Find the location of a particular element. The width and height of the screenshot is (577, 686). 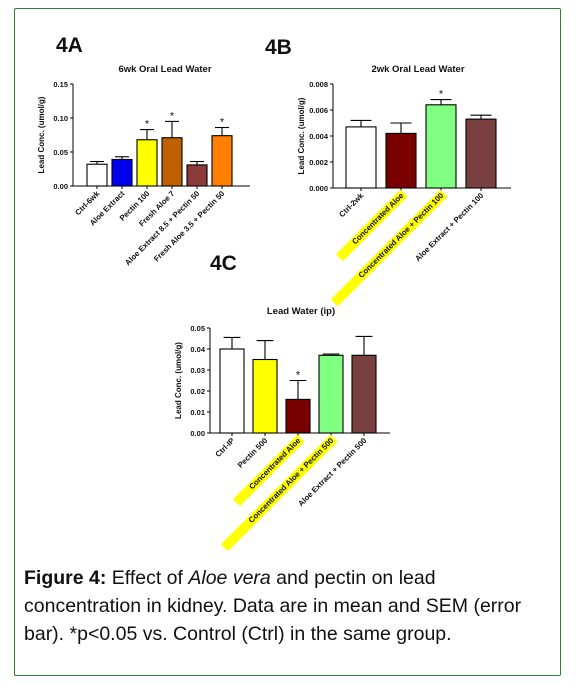

c1-significance-star: * is located at coordinates (441, 95).